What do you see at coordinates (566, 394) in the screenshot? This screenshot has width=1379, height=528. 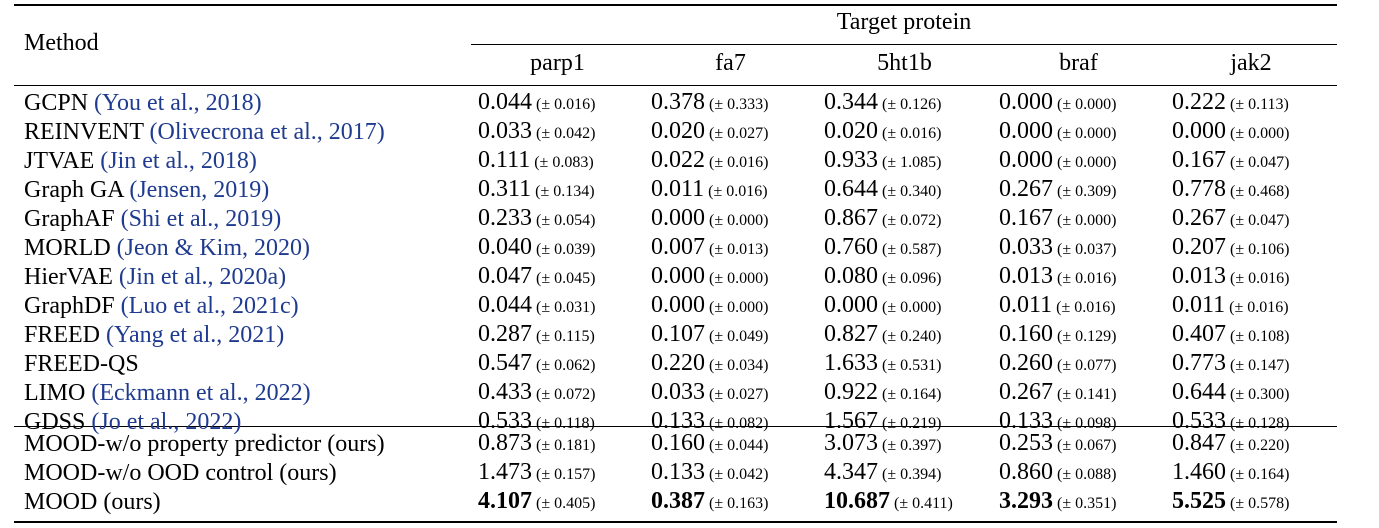 I see `std-value: (± 0.072)` at bounding box center [566, 394].